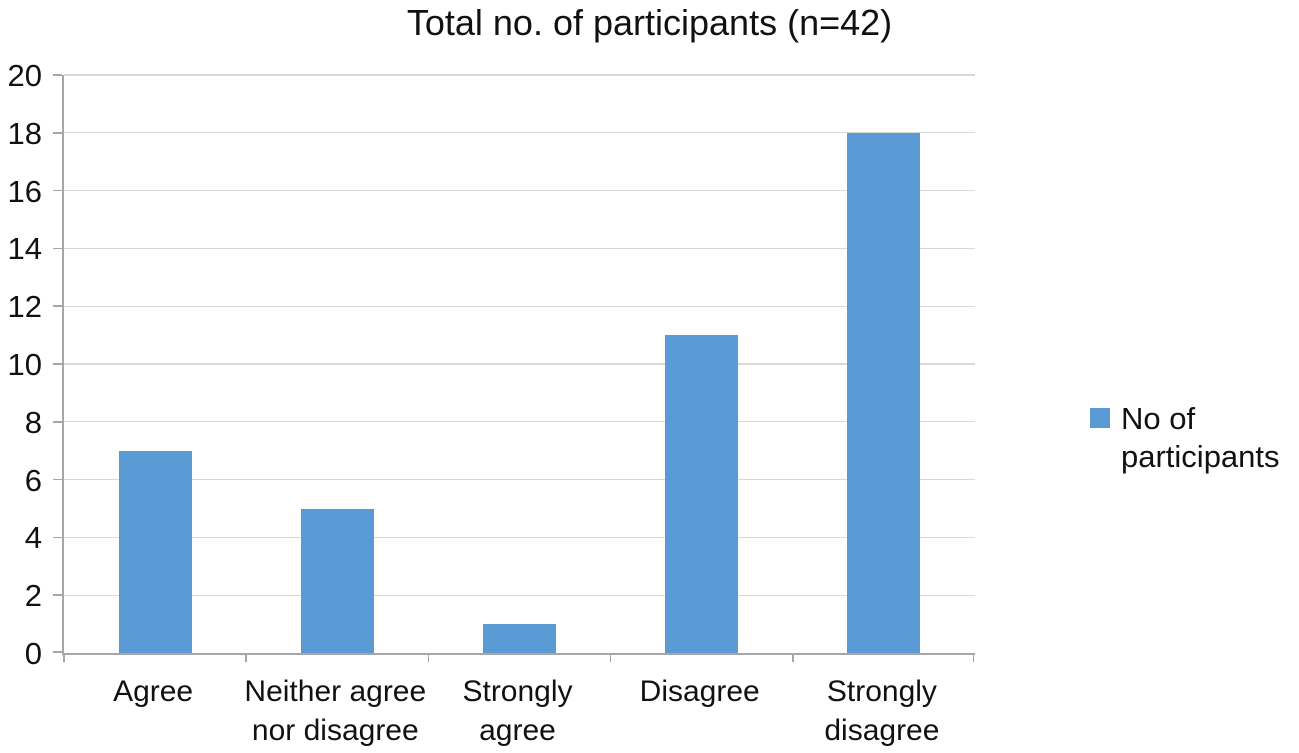 Image resolution: width=1299 pixels, height=753 pixels. What do you see at coordinates (24, 133) in the screenshot?
I see `y-axis-tick-label: 18` at bounding box center [24, 133].